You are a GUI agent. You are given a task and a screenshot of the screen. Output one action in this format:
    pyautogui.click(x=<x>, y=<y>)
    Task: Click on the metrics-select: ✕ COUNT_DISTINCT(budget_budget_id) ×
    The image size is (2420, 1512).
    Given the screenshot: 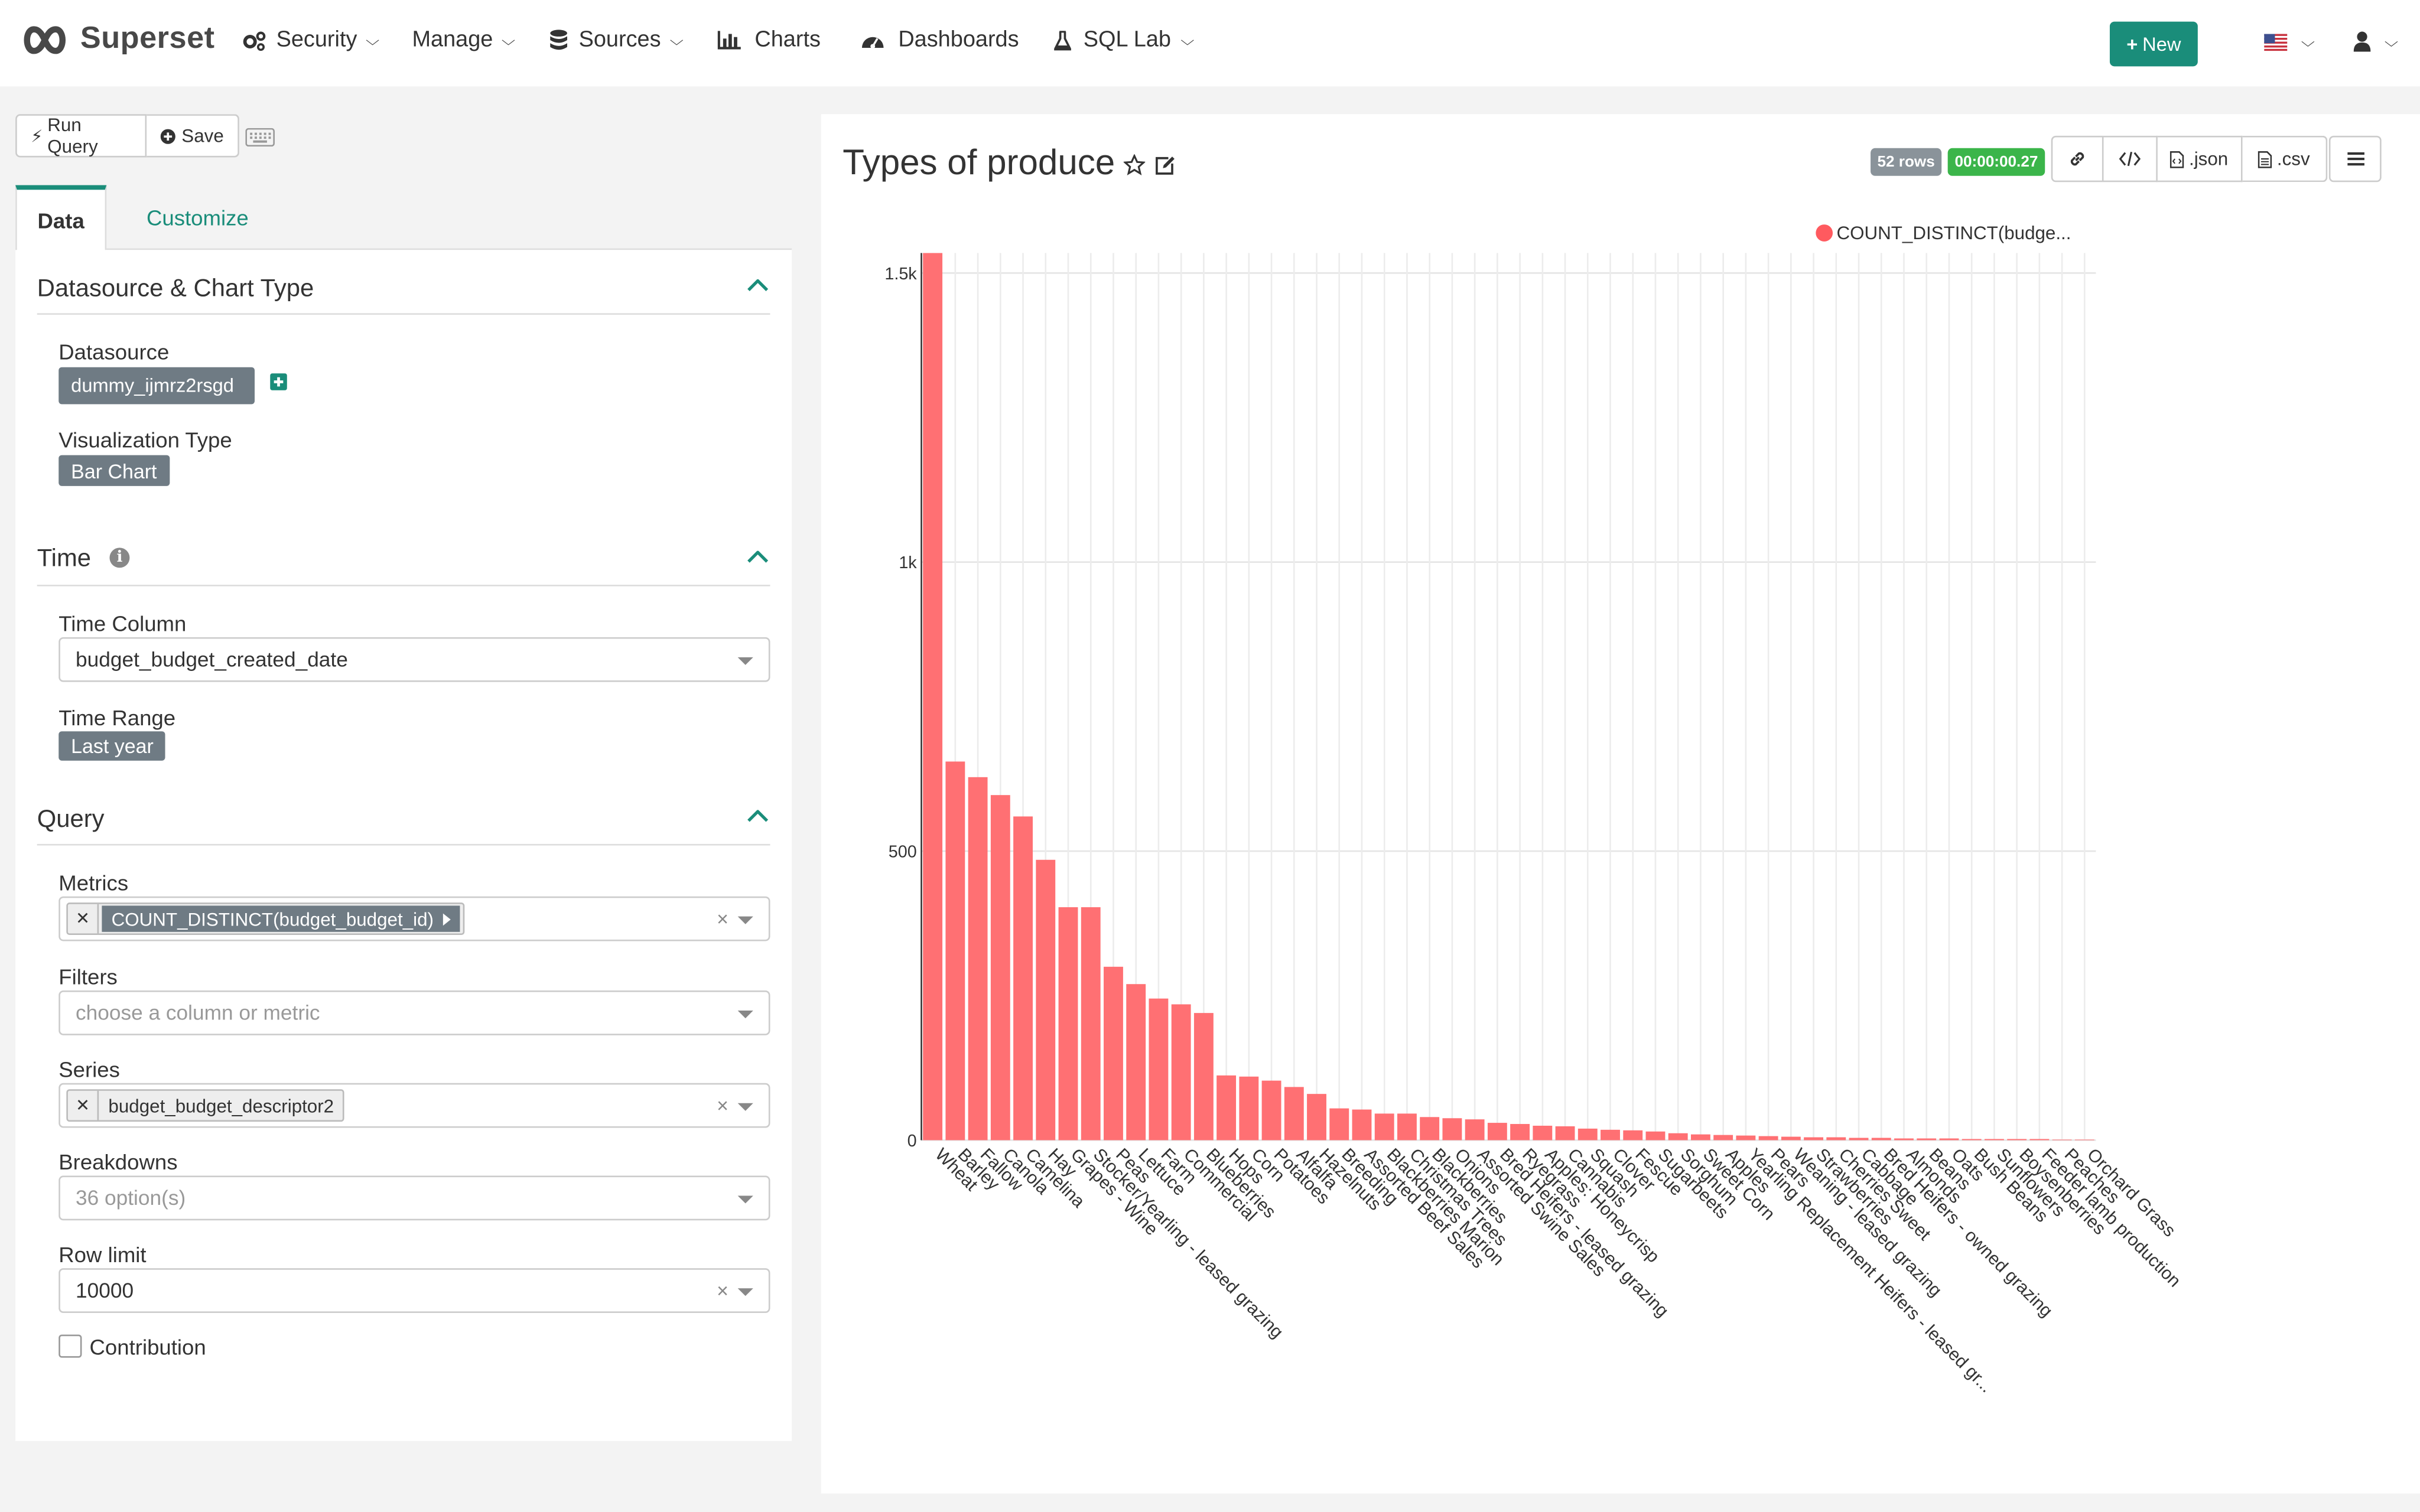 What is the action you would take?
    pyautogui.click(x=414, y=918)
    